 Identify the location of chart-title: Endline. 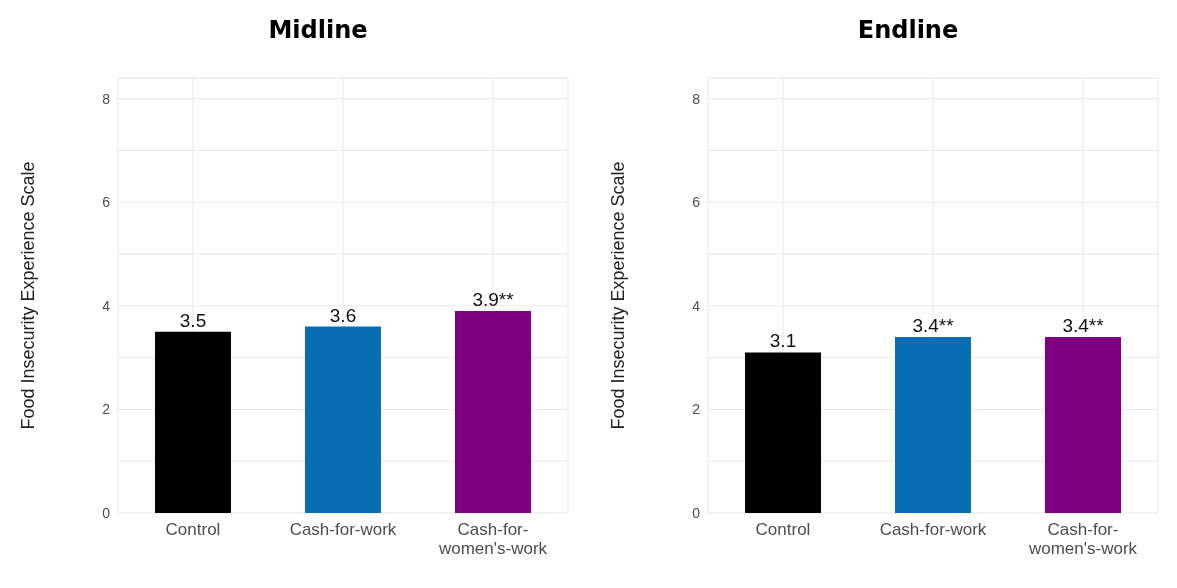
(908, 30).